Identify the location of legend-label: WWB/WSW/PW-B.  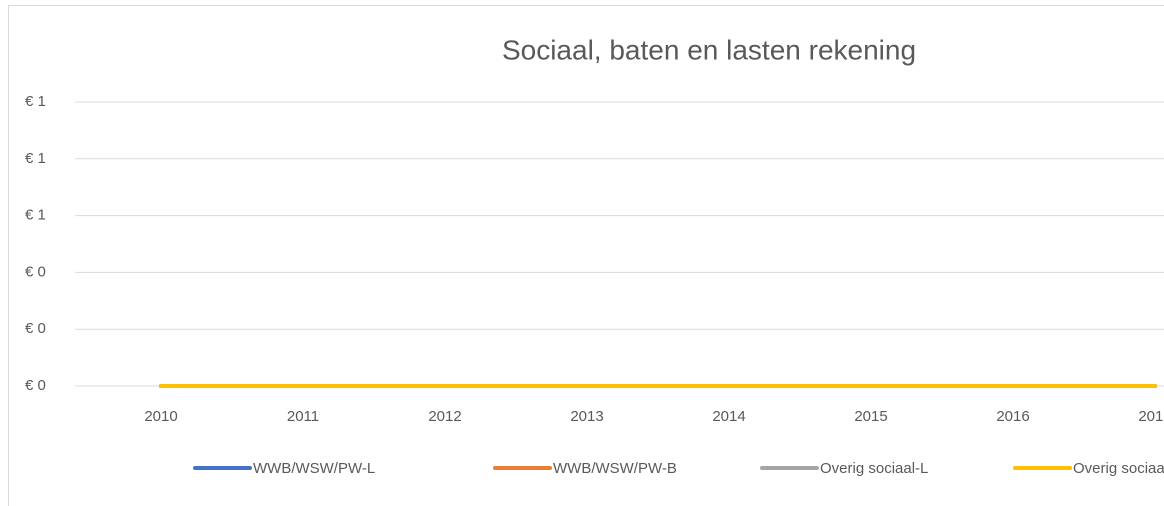
(615, 468).